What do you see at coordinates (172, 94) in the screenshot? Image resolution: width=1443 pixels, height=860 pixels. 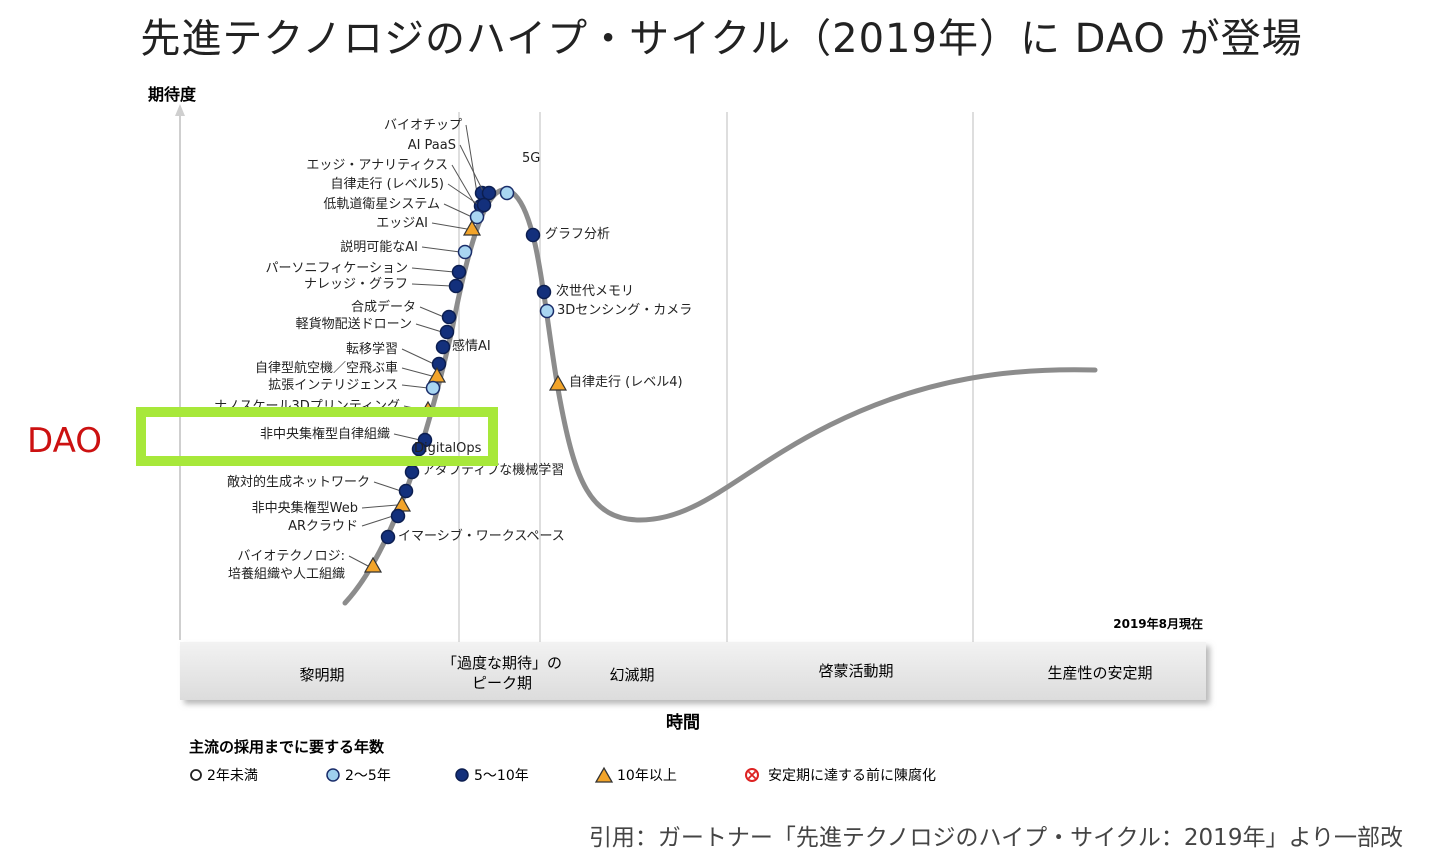 I see `y-axis-label: 期待度` at bounding box center [172, 94].